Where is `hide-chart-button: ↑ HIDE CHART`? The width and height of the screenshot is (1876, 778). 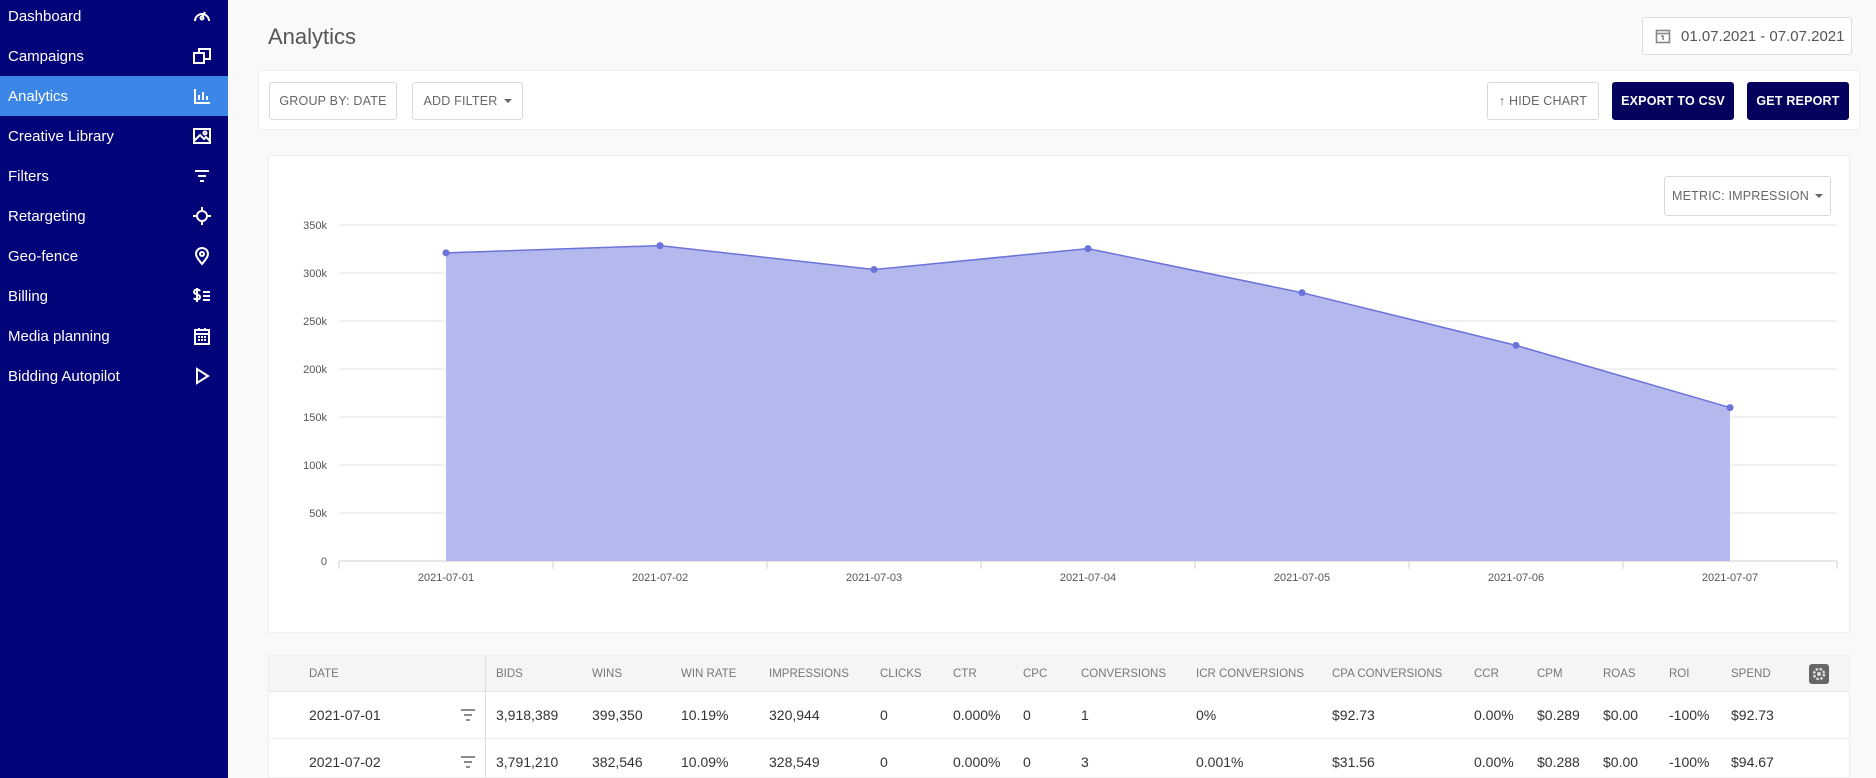
hide-chart-button: ↑ HIDE CHART is located at coordinates (1543, 101).